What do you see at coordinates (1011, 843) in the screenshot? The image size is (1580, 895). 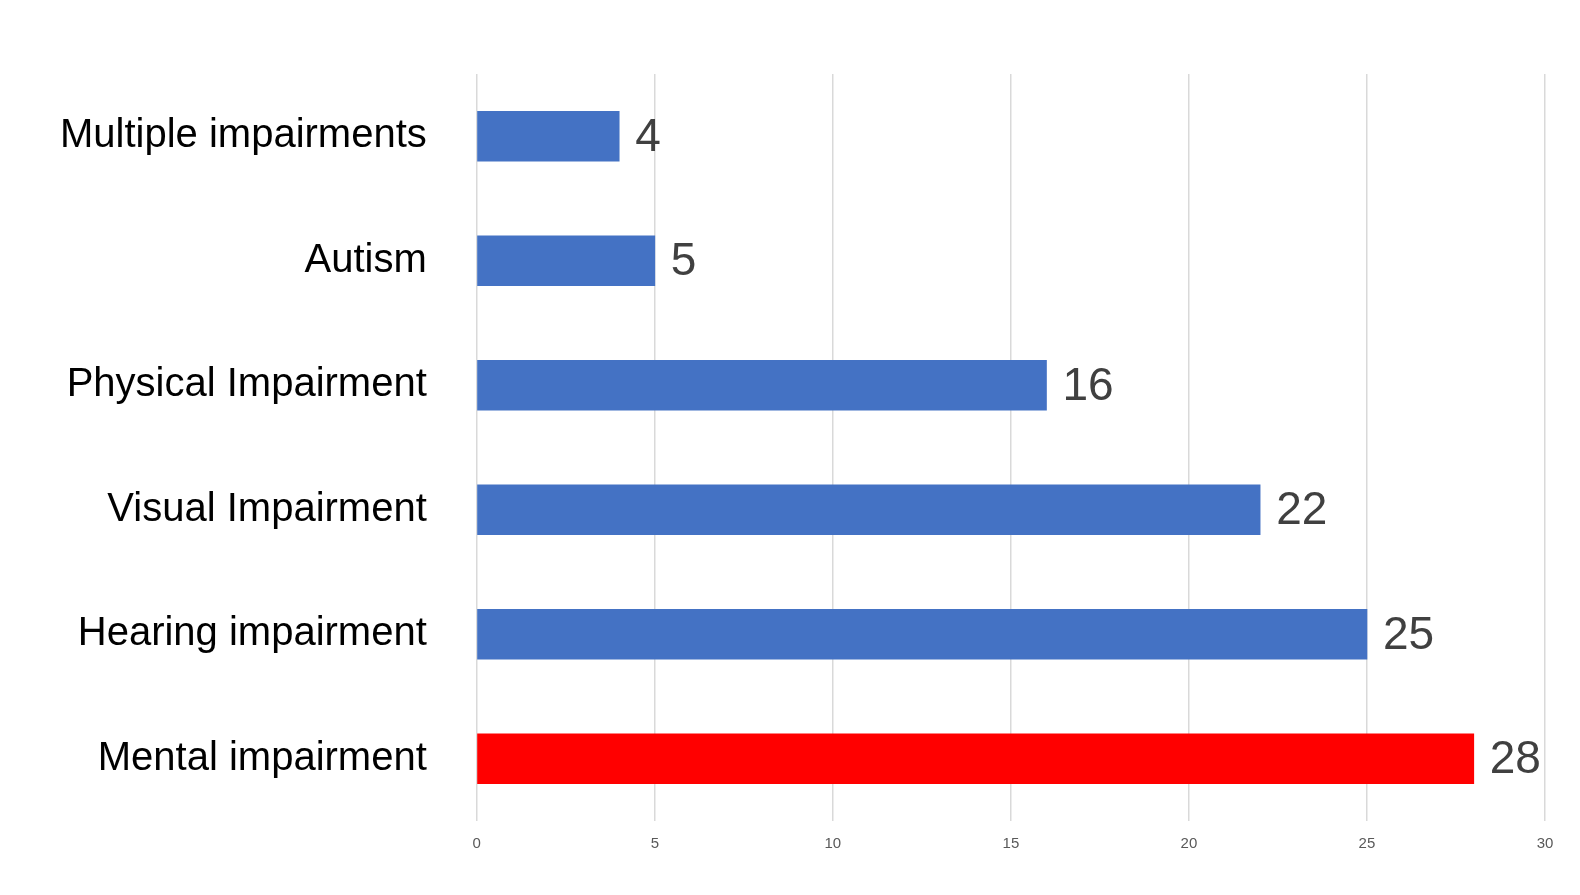 I see `x-tick-label: 15` at bounding box center [1011, 843].